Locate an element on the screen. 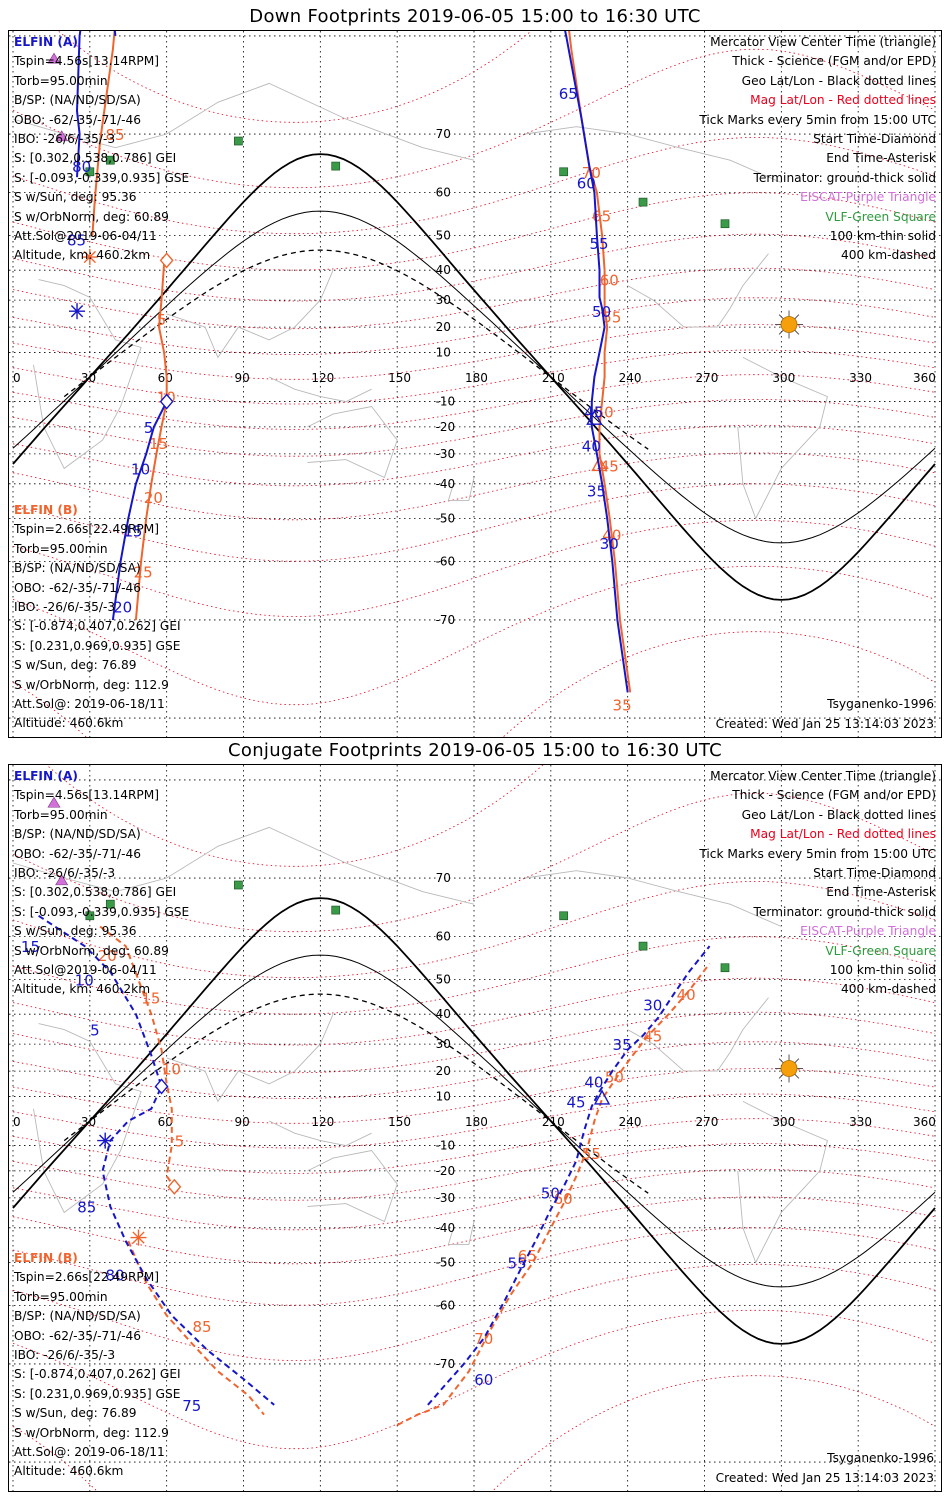 The image size is (950, 1500). lon-tick-label: 360 is located at coordinates (924, 1122).